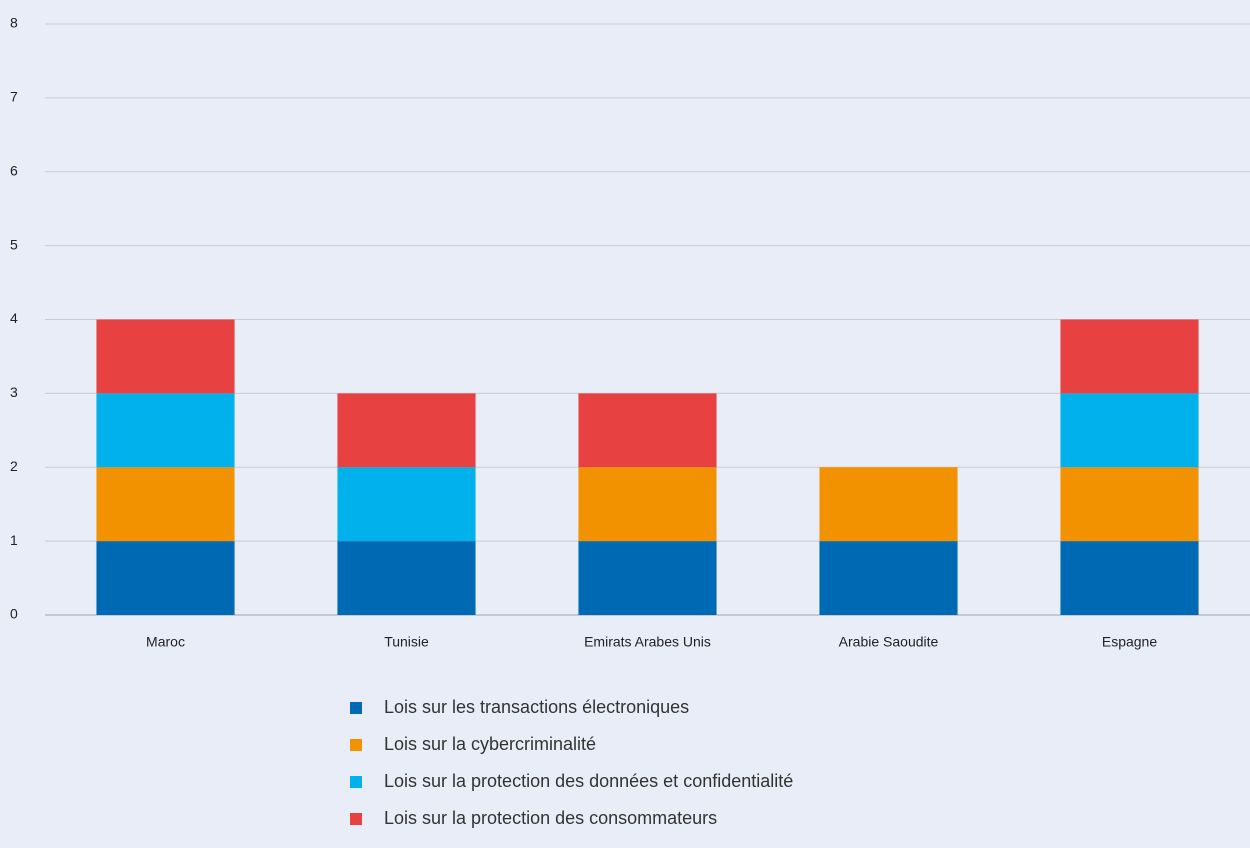 The height and width of the screenshot is (848, 1250). What do you see at coordinates (14, 244) in the screenshot?
I see `y-tick-label: 5` at bounding box center [14, 244].